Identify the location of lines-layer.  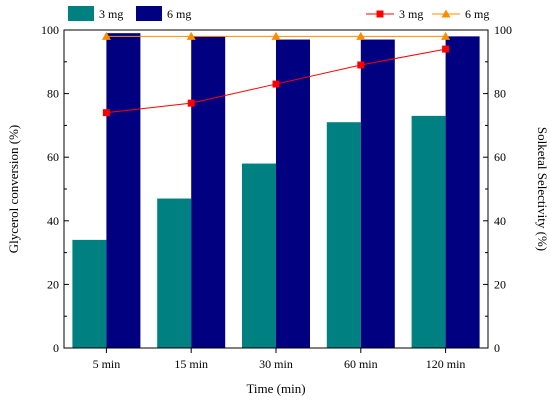
(276, 74).